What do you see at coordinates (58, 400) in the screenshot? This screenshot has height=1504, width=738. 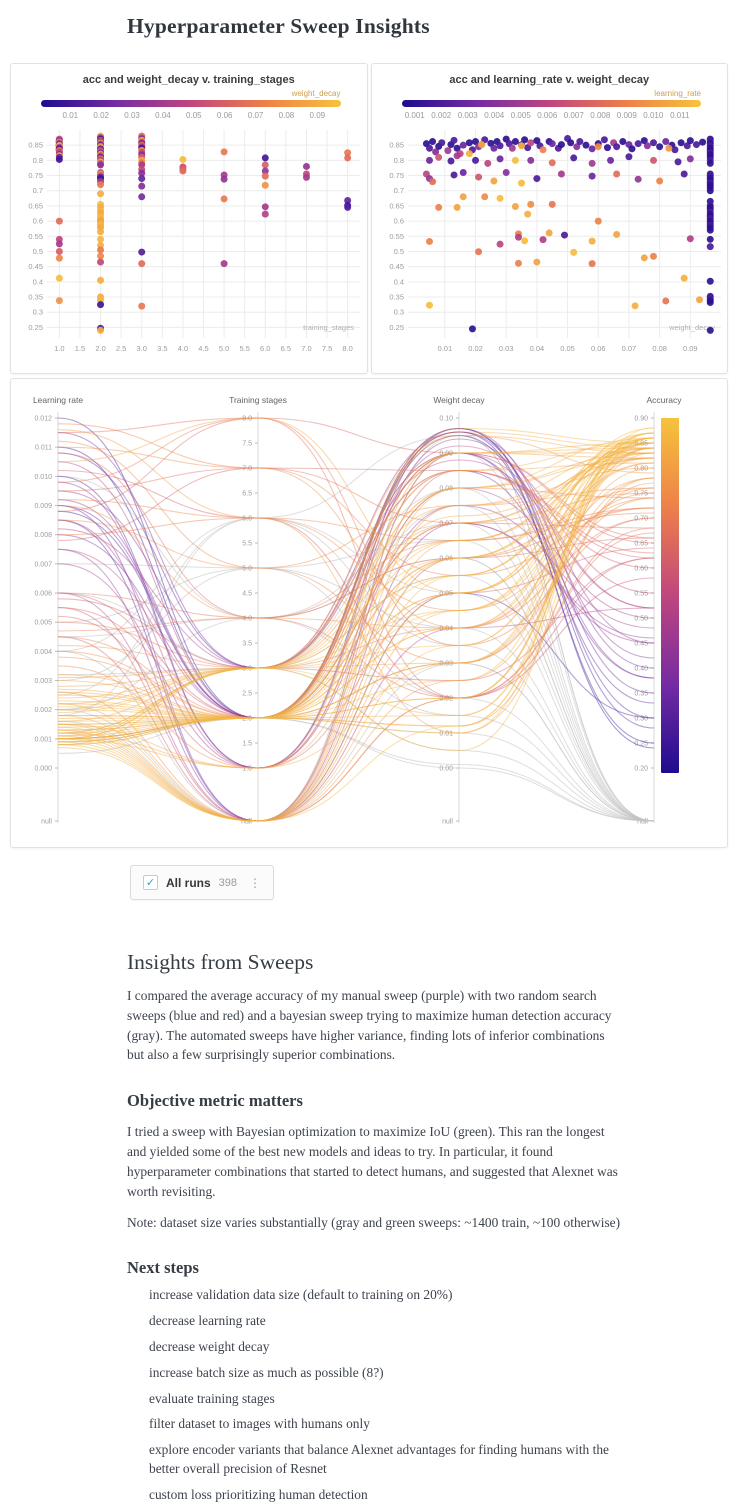 I see `svg-text: Learning rate` at bounding box center [58, 400].